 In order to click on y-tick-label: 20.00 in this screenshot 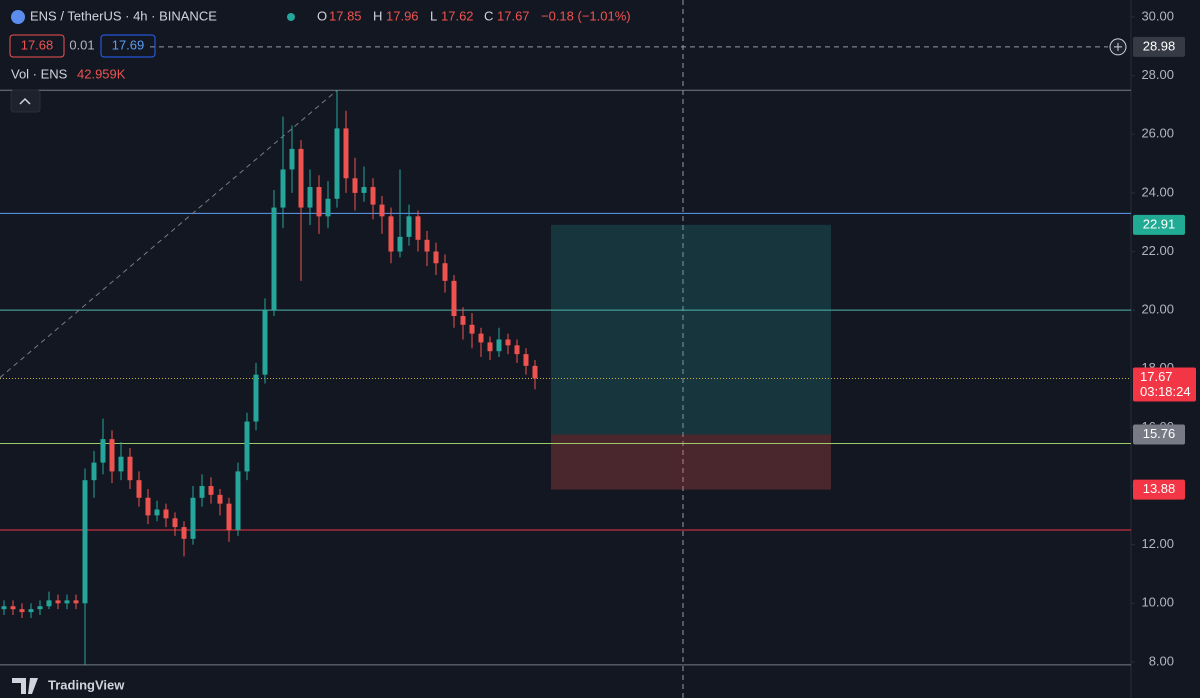, I will do `click(1157, 309)`.